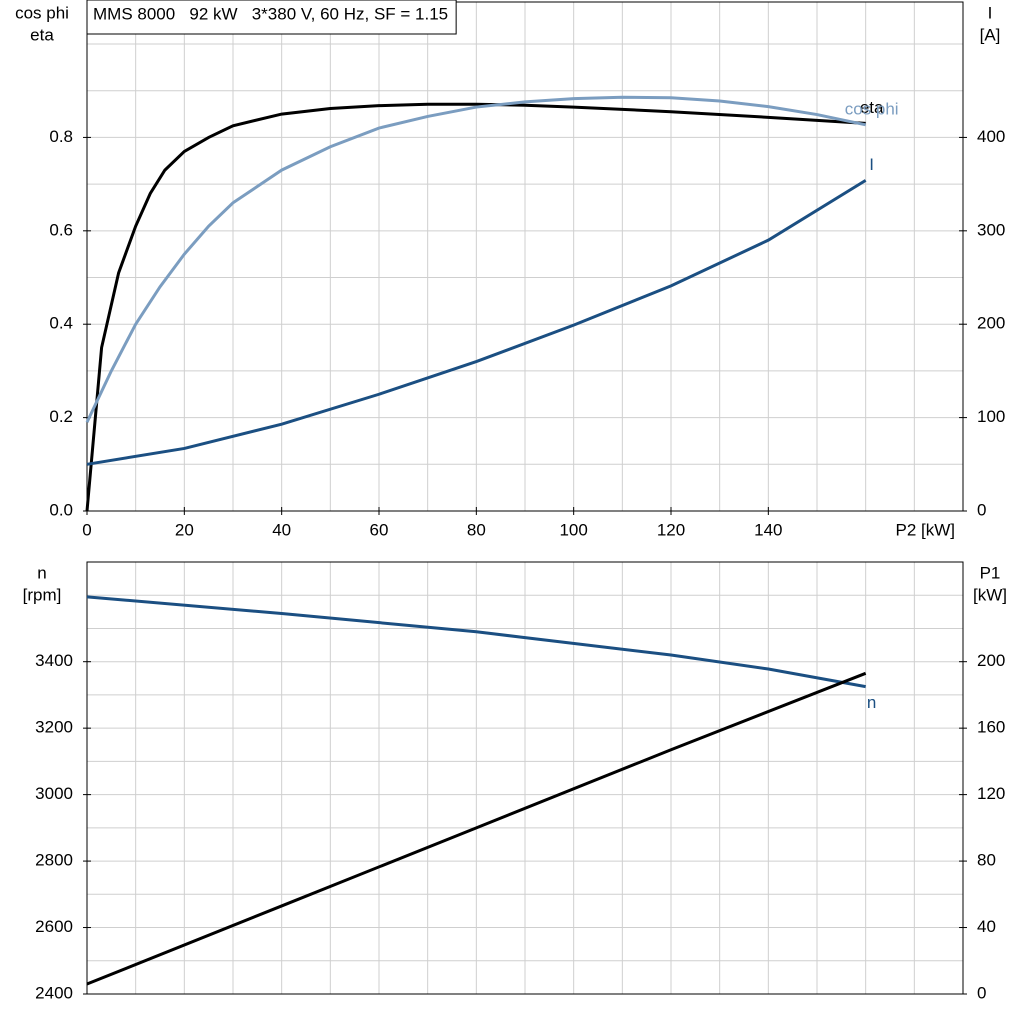 This screenshot has height=1024, width=1024. I want to click on y-tick-label: 2600, so click(54, 926).